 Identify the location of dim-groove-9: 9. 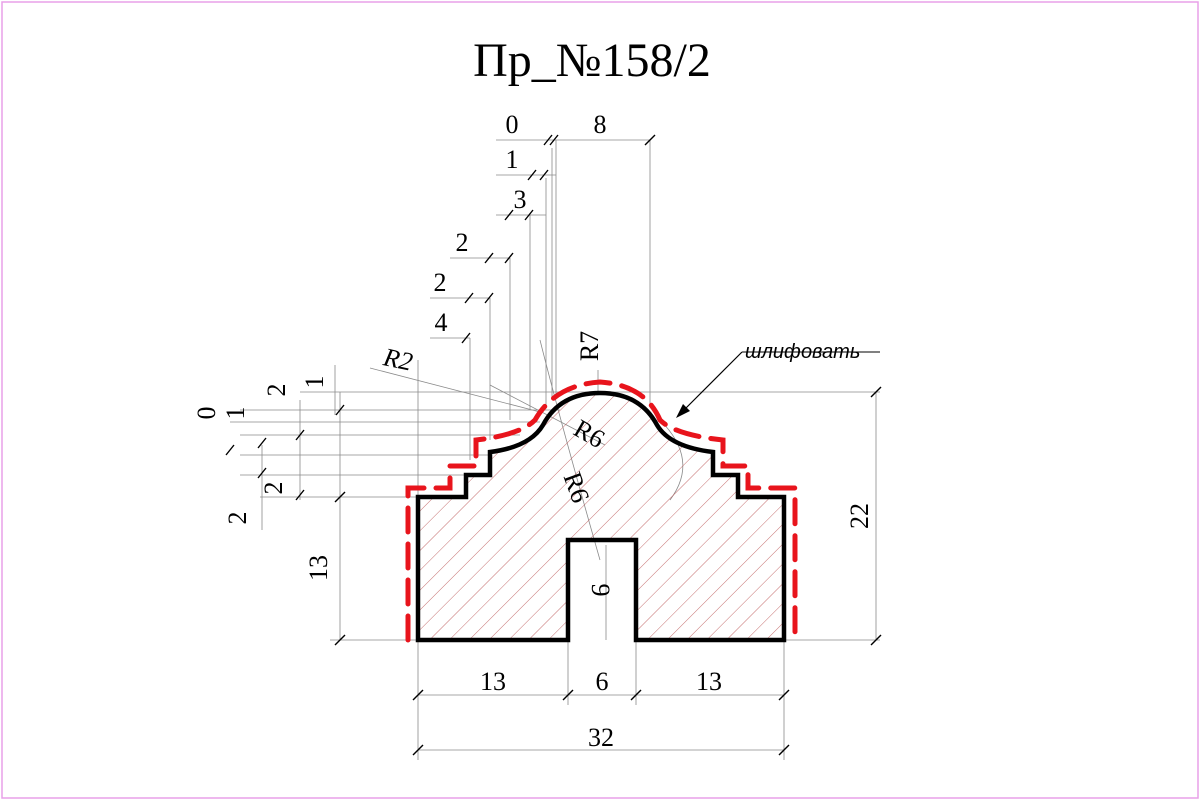
(600, 590).